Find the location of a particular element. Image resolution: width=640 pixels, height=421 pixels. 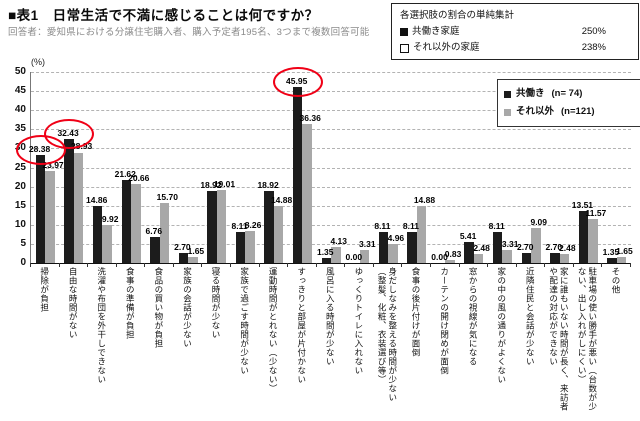

legend-label: 共働き is located at coordinates (530, 93).